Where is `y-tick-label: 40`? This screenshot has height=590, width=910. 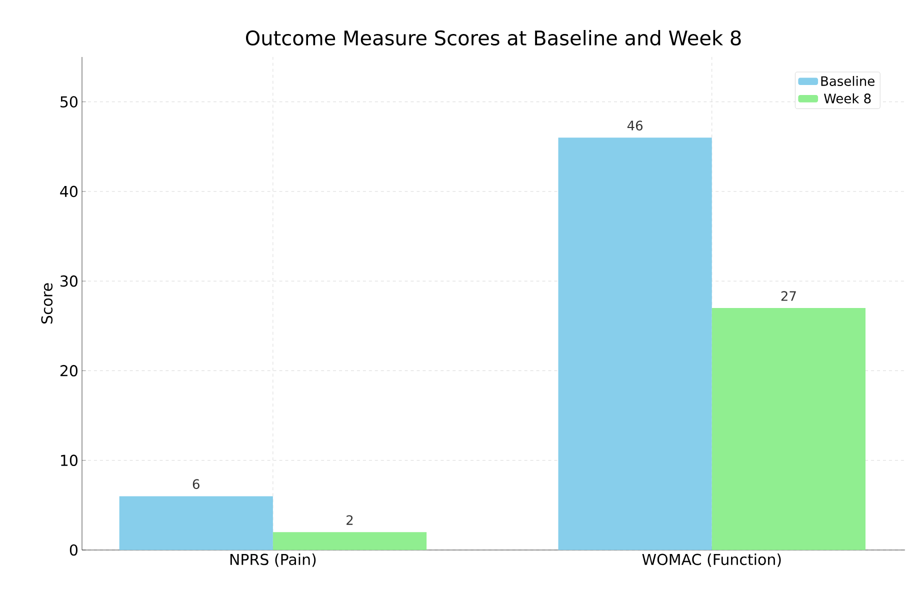
y-tick-label: 40 is located at coordinates (69, 192).